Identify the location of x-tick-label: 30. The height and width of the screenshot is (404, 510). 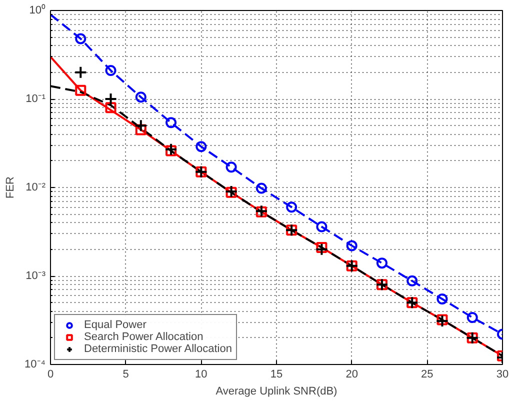
(502, 374).